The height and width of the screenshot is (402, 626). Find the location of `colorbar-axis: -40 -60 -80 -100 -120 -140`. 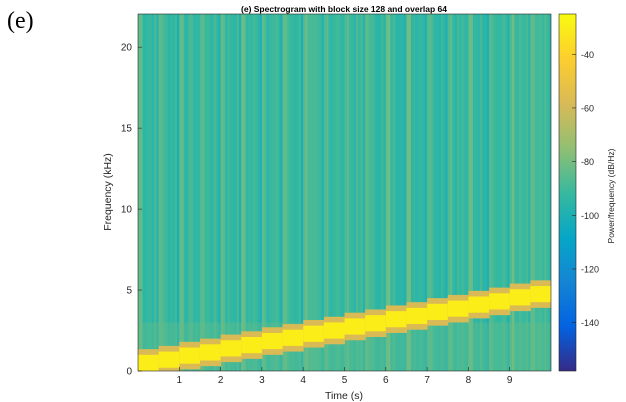

colorbar-axis: -40 -60 -80 -100 -120 -140 is located at coordinates (585, 189).